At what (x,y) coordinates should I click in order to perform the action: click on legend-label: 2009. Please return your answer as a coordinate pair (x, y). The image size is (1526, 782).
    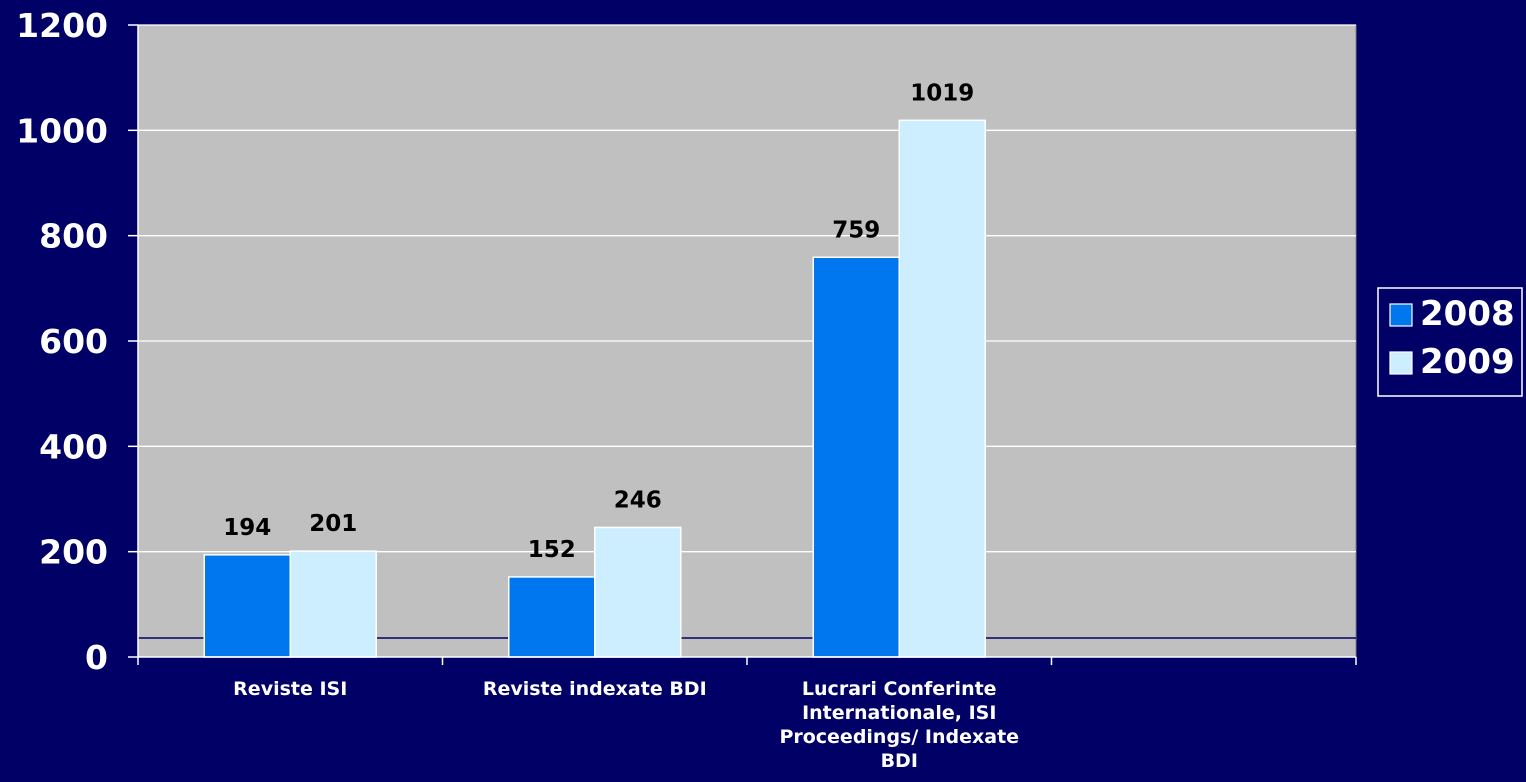
    Looking at the image, I should click on (1467, 362).